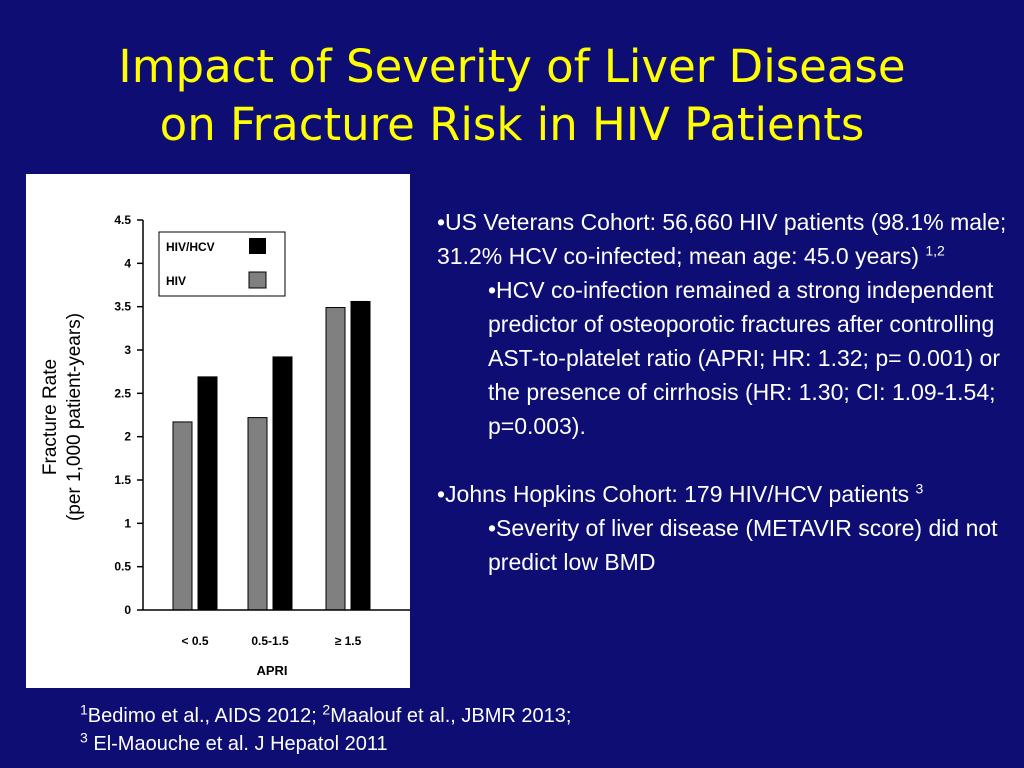  Describe the element at coordinates (512, 124) in the screenshot. I see `title-line-2: on Fracture Risk in HIV Patients` at that location.